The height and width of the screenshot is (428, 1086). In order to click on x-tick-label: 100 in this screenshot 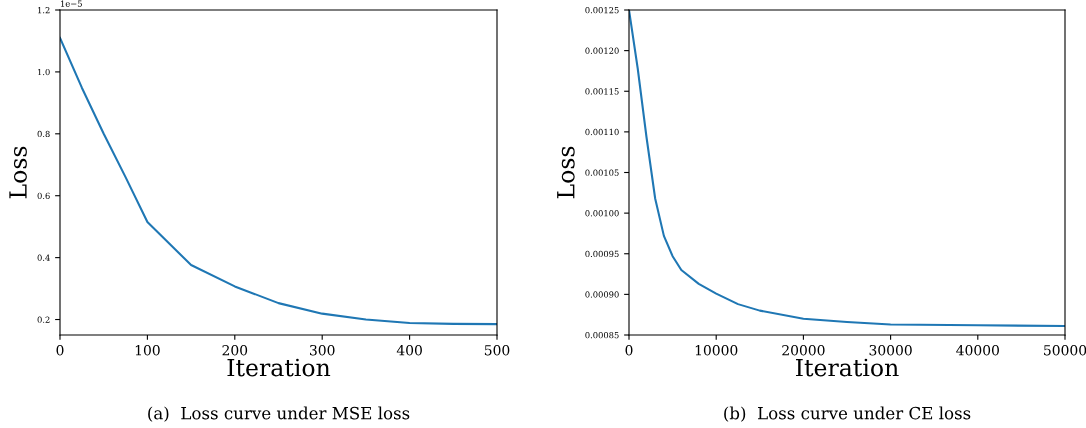, I will do `click(147, 350)`.